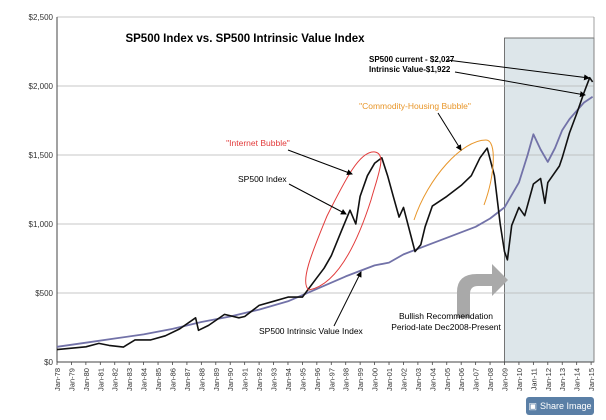  What do you see at coordinates (41, 17) in the screenshot?
I see `y-tick-label: $2,500` at bounding box center [41, 17].